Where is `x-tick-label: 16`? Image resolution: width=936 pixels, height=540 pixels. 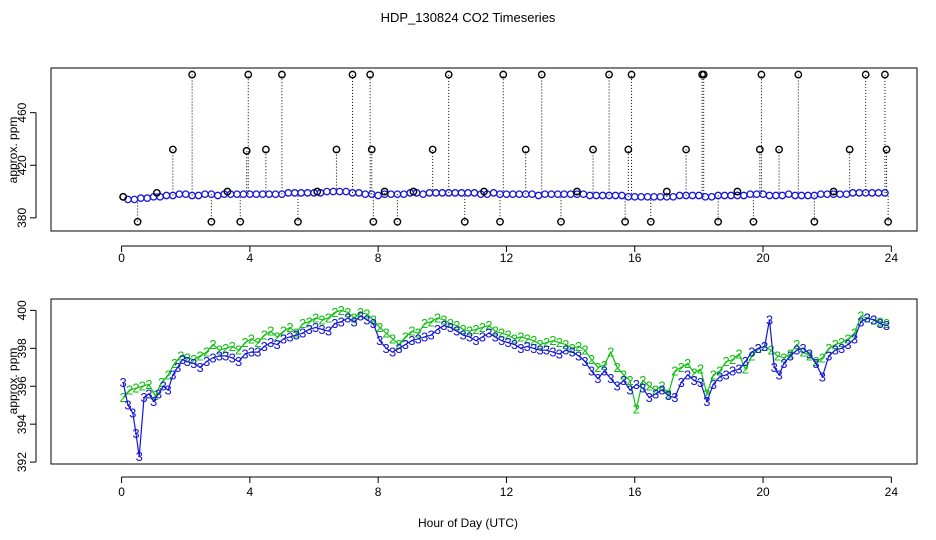 x-tick-label: 16 is located at coordinates (635, 492).